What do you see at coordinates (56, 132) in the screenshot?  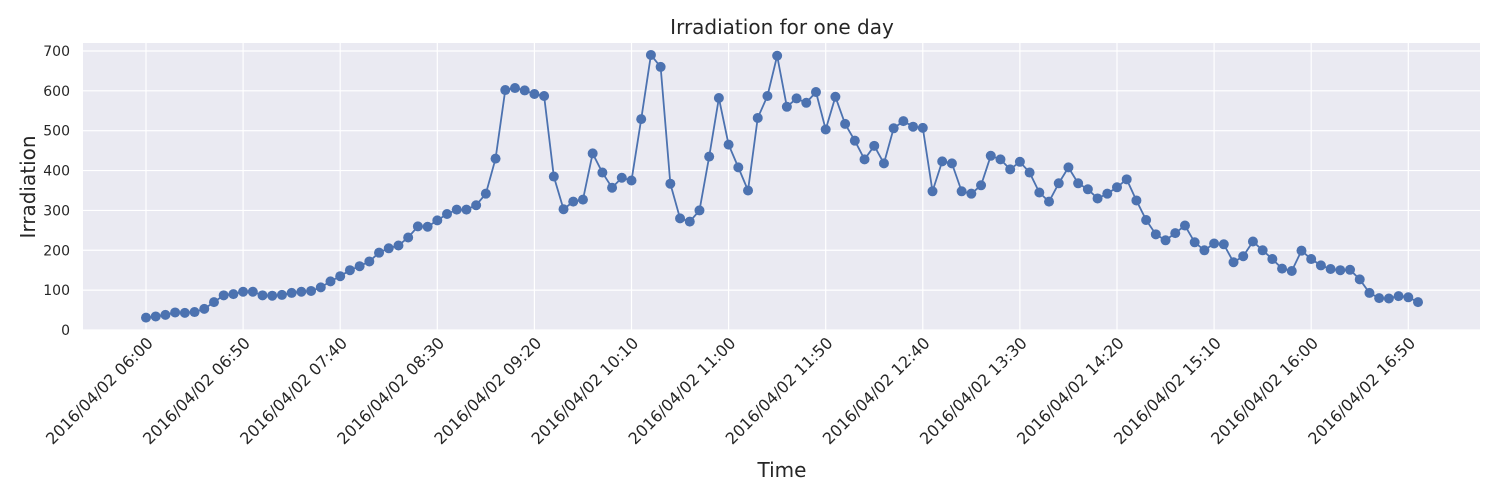 I see `y-tick-label: 500` at bounding box center [56, 132].